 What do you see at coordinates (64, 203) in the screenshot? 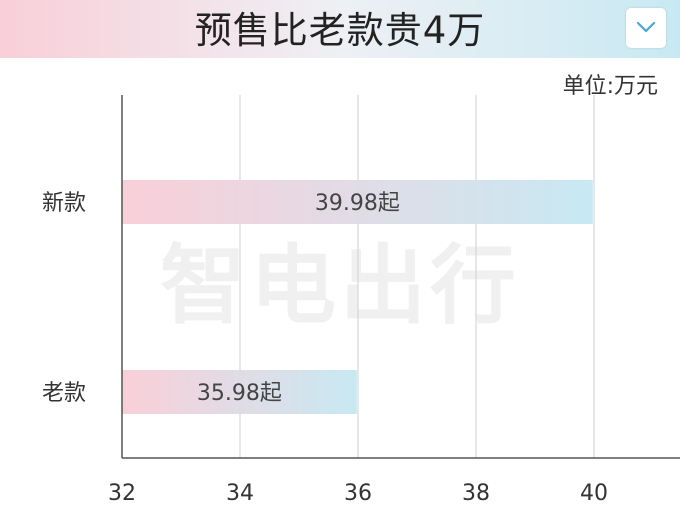
I see `category-label: 新款` at bounding box center [64, 203].